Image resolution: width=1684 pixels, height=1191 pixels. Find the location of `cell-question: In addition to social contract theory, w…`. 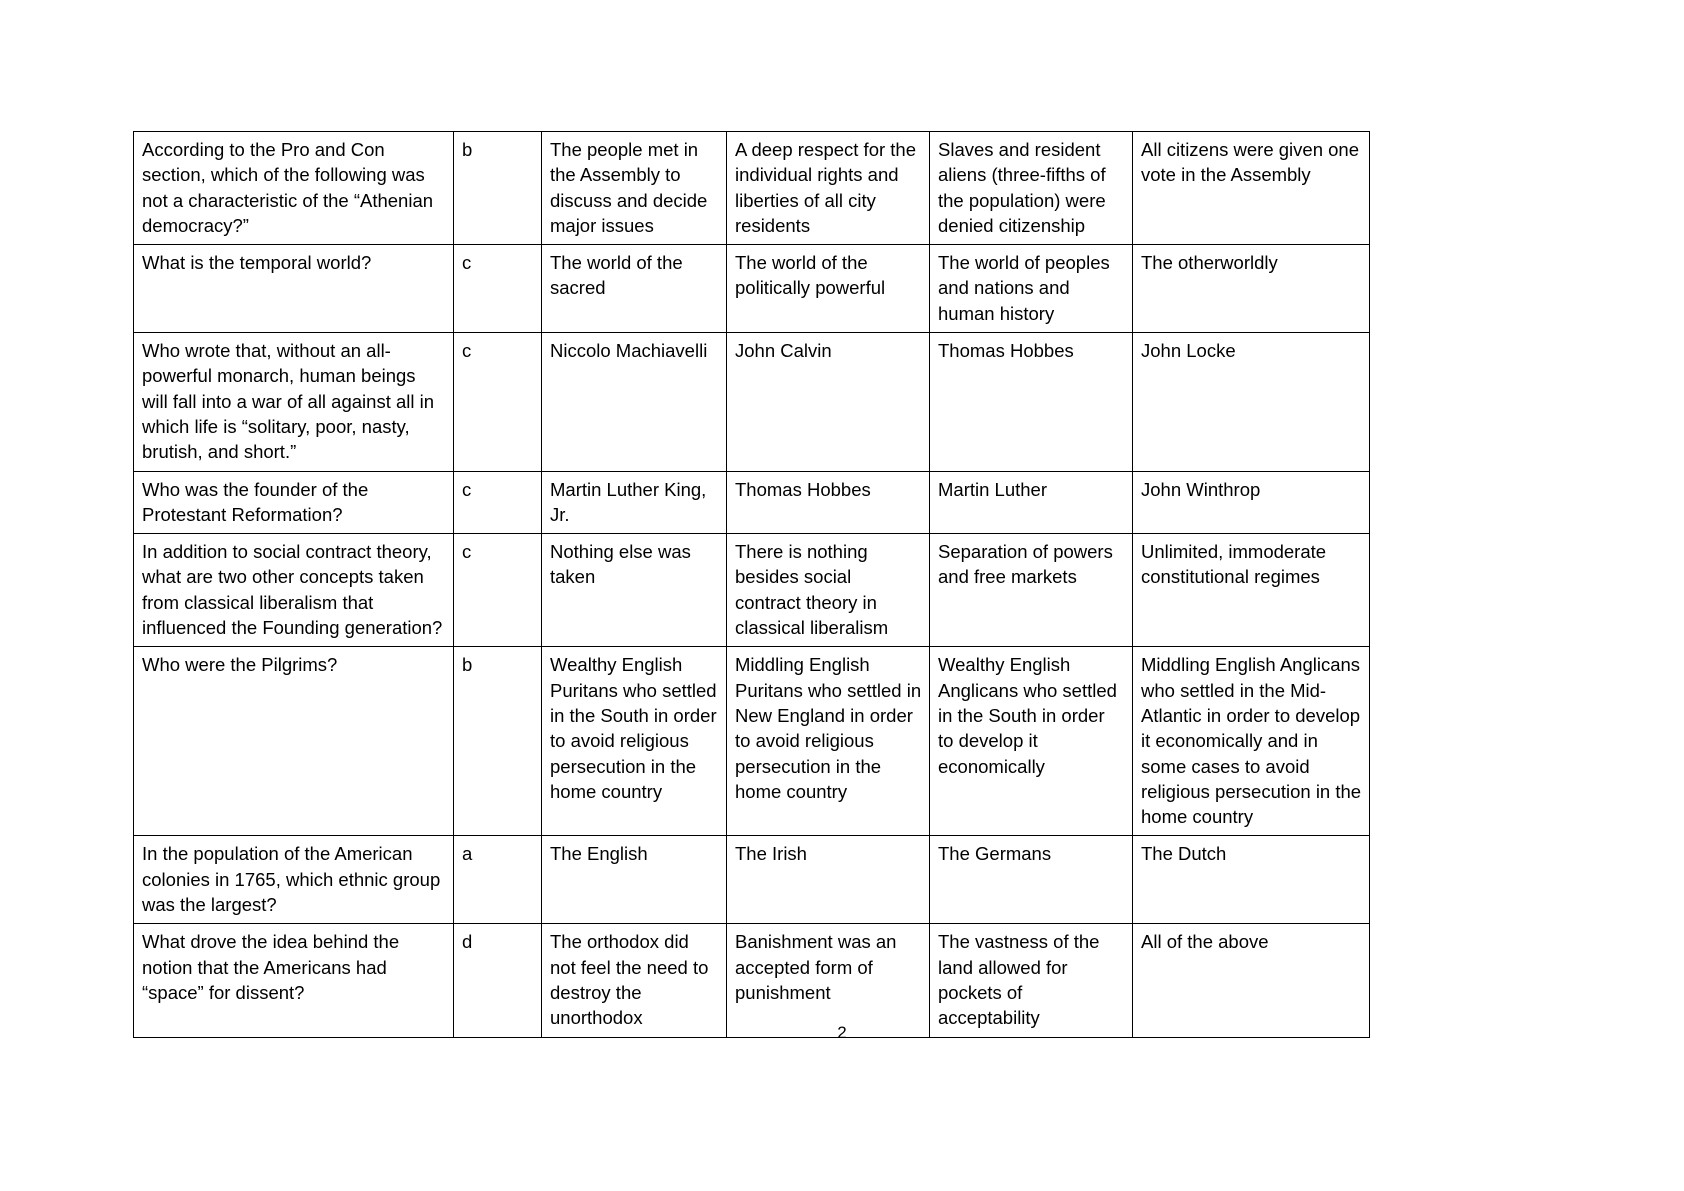

cell-question: In addition to social contract theory, w… is located at coordinates (293, 590).